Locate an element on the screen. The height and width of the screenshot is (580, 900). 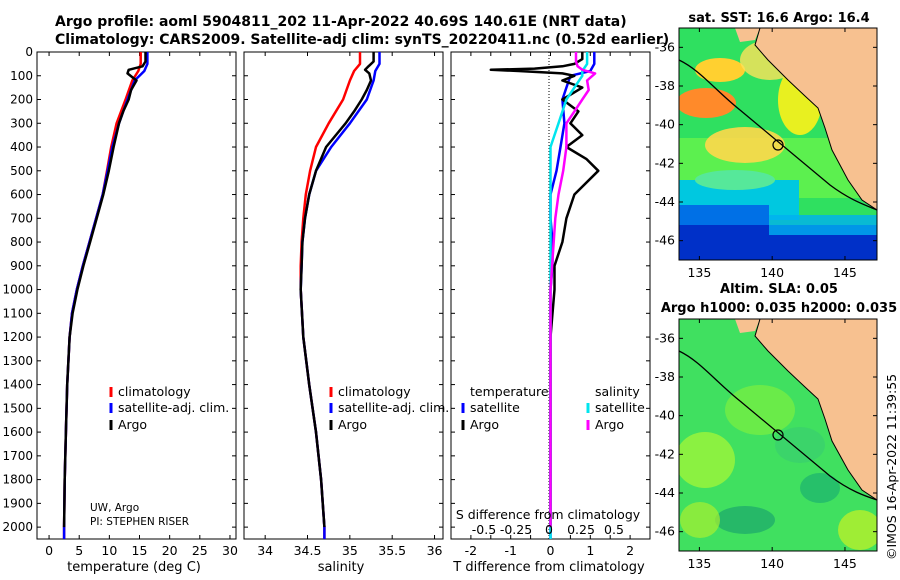
depth-tick-label: 500 is located at coordinates (21, 171).